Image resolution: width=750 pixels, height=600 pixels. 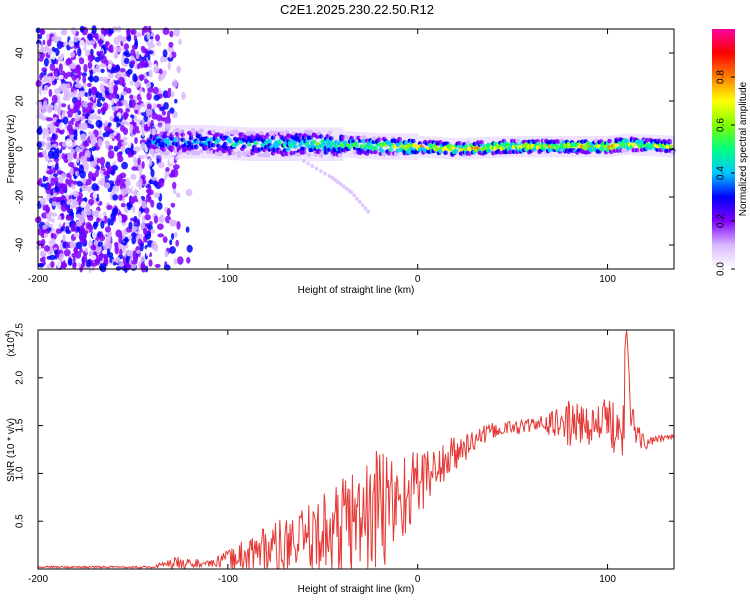 What do you see at coordinates (11, 450) in the screenshot?
I see `snr-y-axis-title: SNR (10 * v/v)` at bounding box center [11, 450].